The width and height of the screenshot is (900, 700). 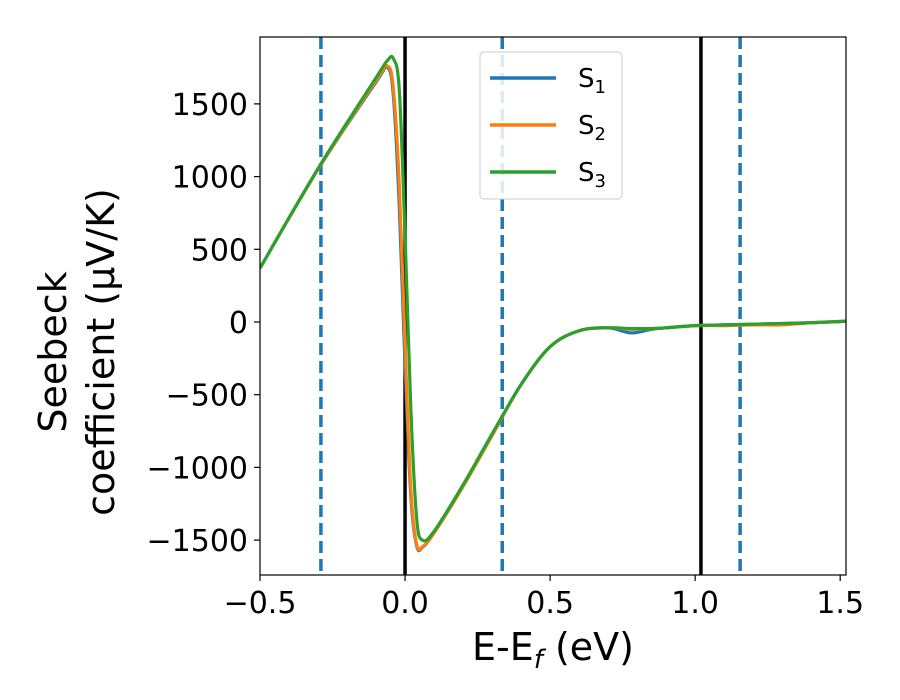 I want to click on x-tick-label: 1.5, so click(x=840, y=603).